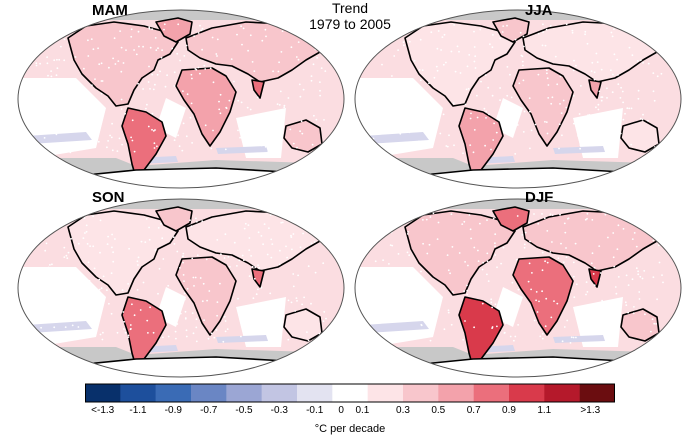 The width and height of the screenshot is (700, 445). I want to click on continent-north-america, so click(460, 64).